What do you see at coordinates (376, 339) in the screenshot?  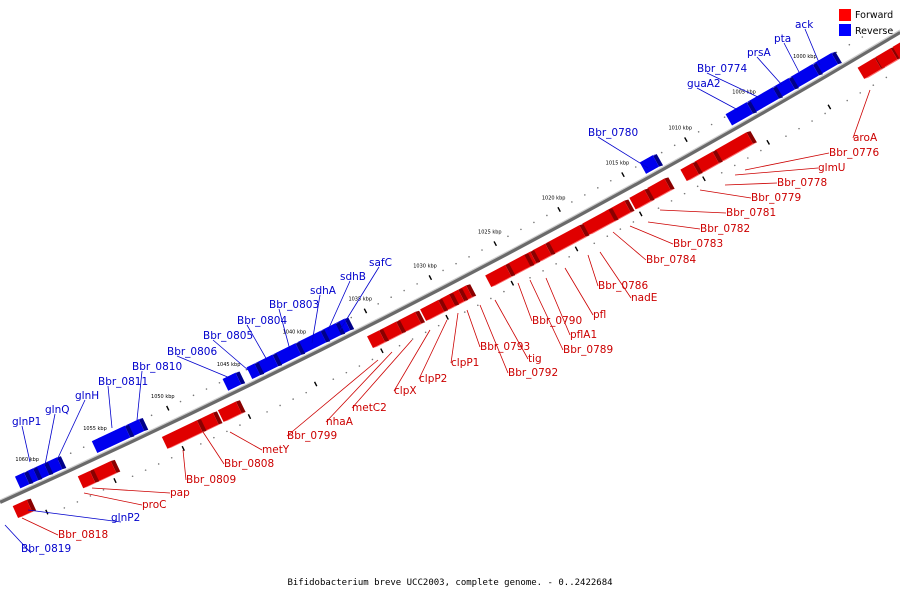 I see `forward-21-gene` at bounding box center [376, 339].